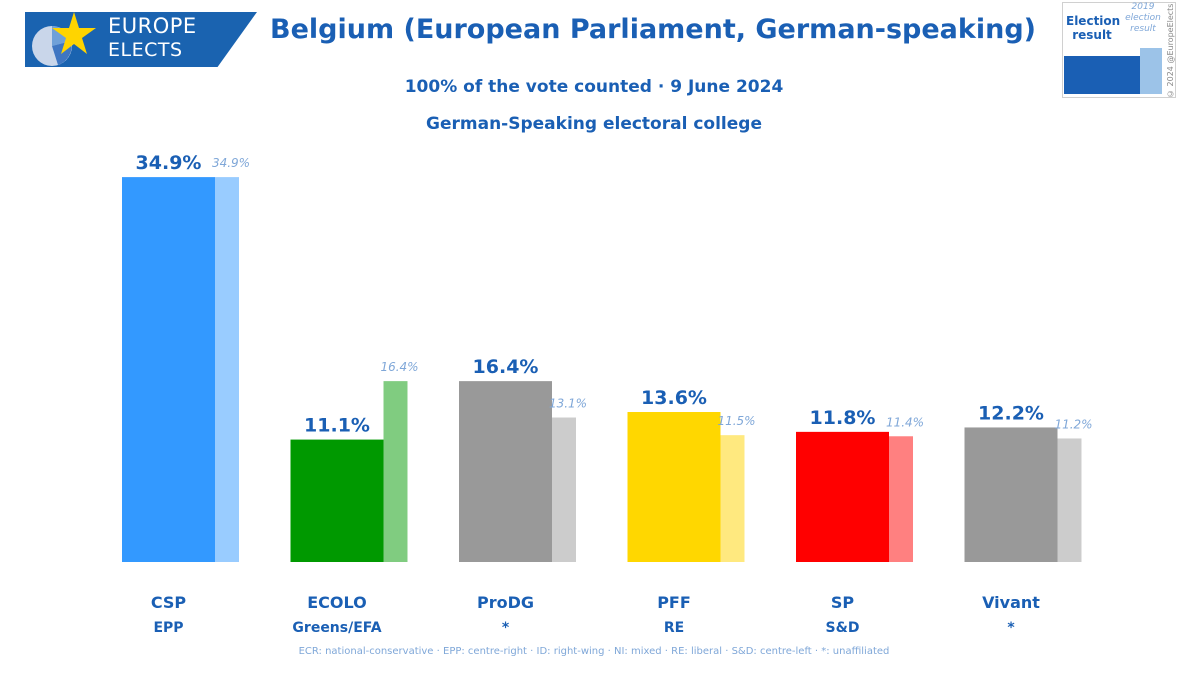  I want to click on logo-line1: EUROPE, so click(152, 26).